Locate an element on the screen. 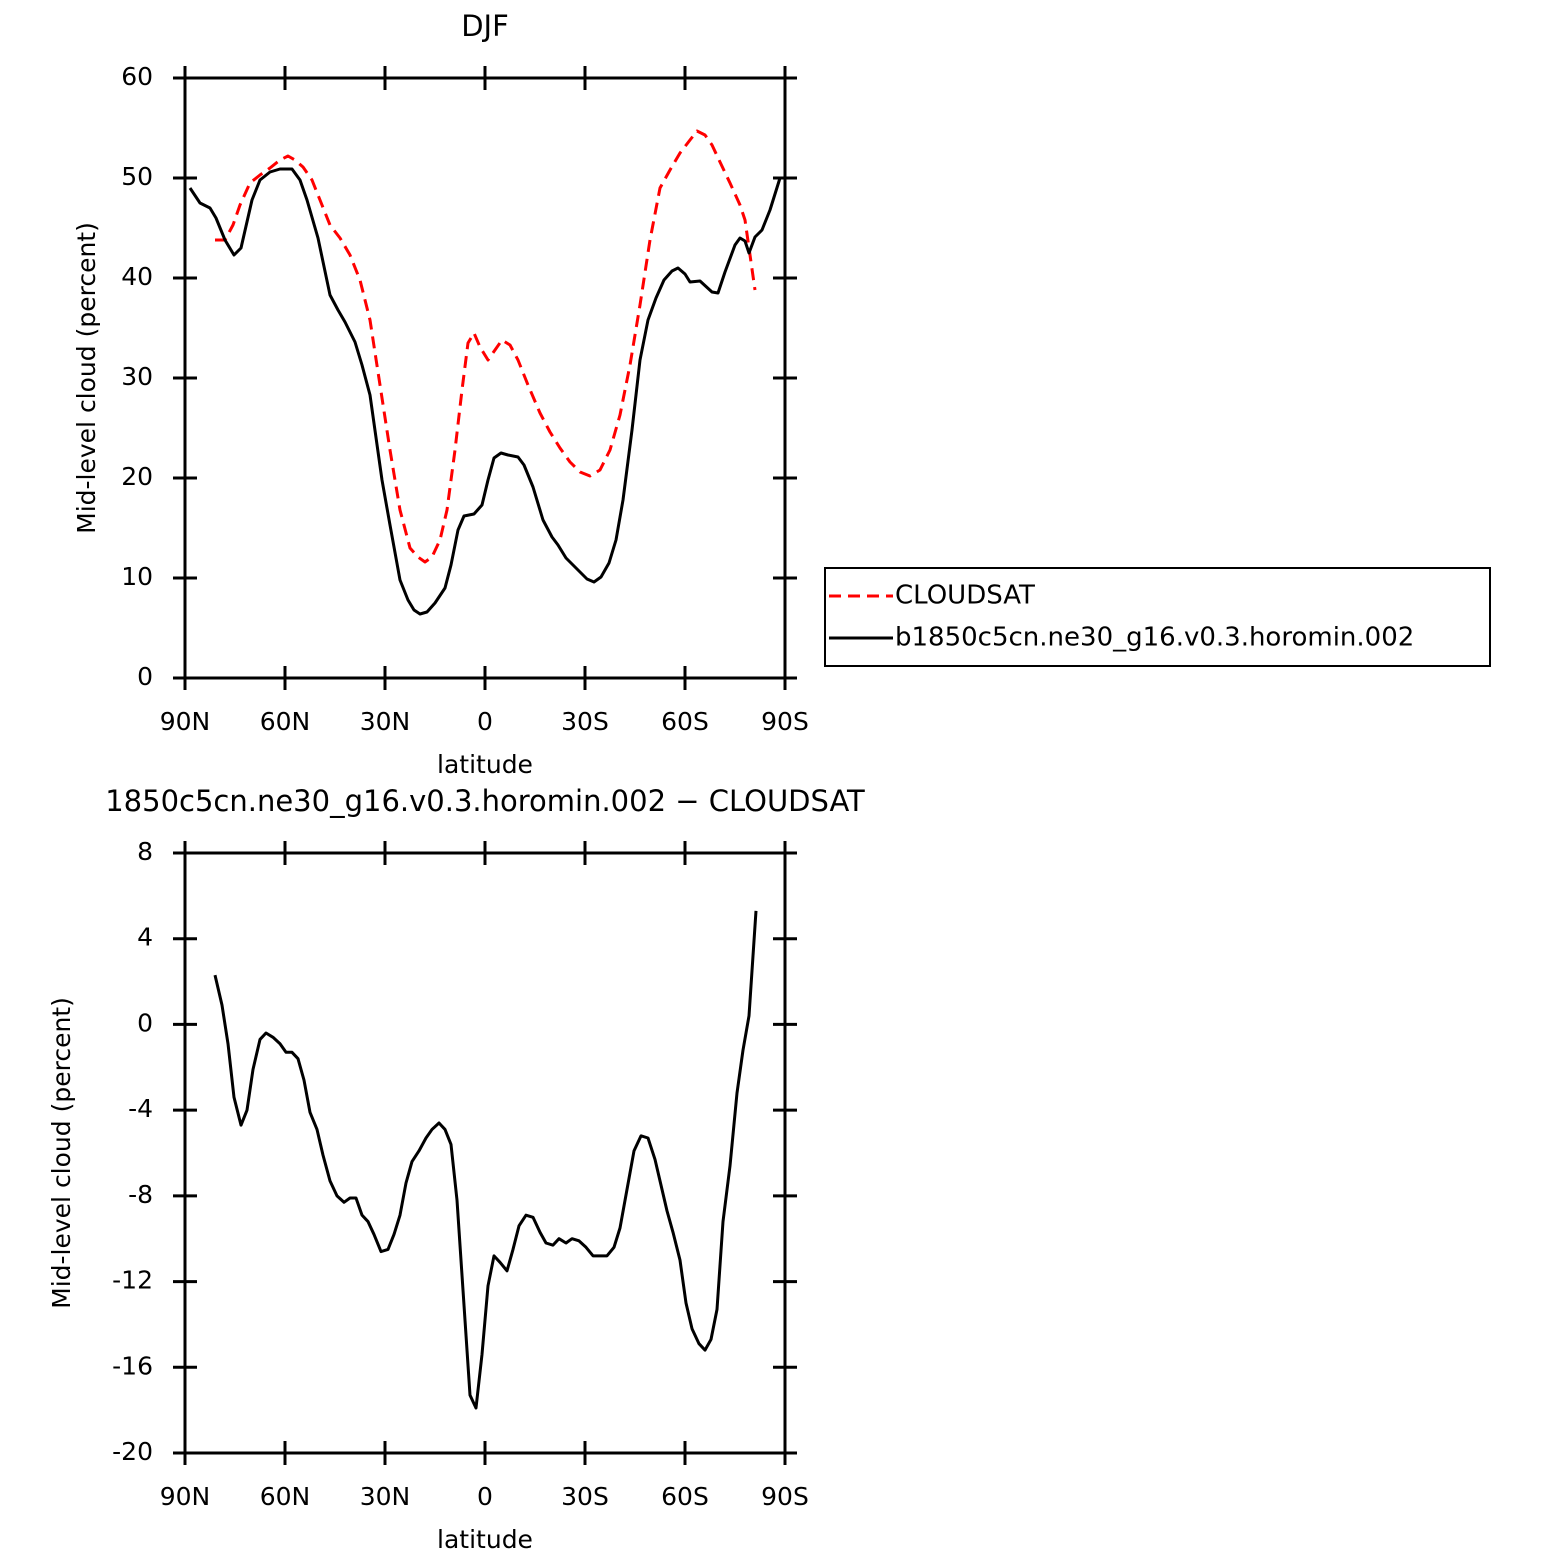 This screenshot has width=1563, height=1563. y-tick-label: -12 is located at coordinates (132, 1280).